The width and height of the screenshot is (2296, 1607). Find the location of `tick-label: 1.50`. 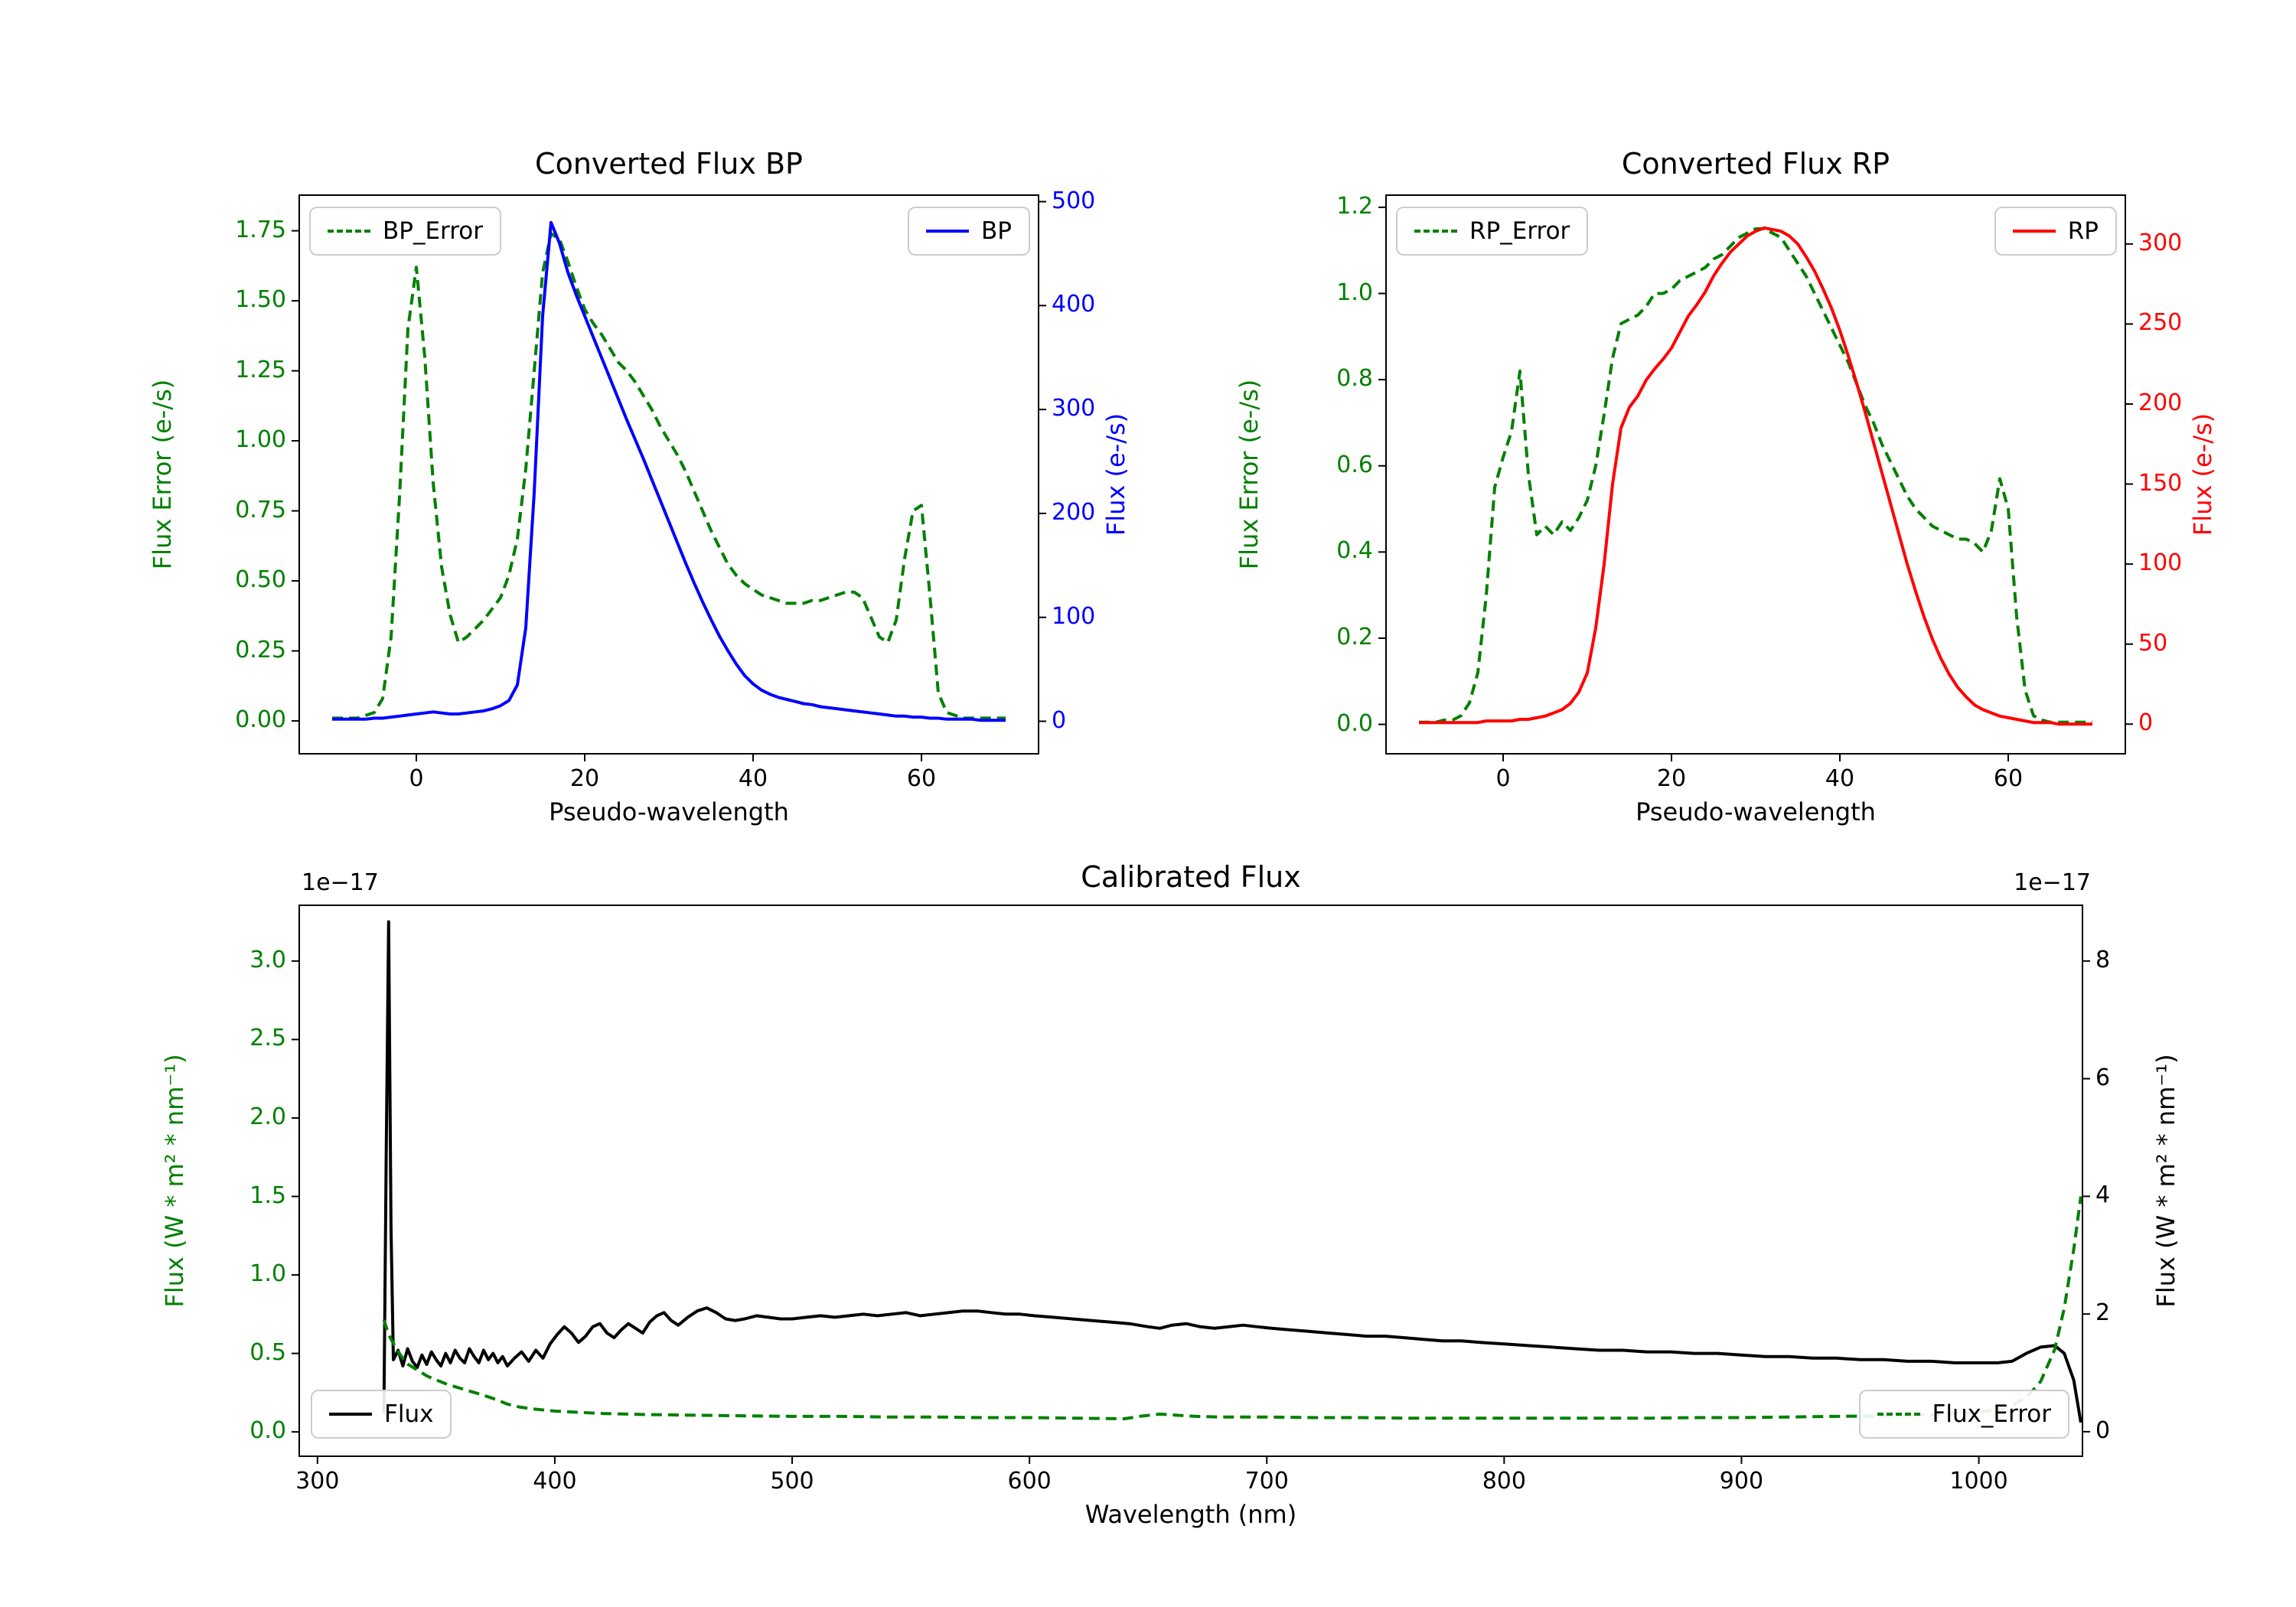

tick-label: 1.50 is located at coordinates (260, 299).